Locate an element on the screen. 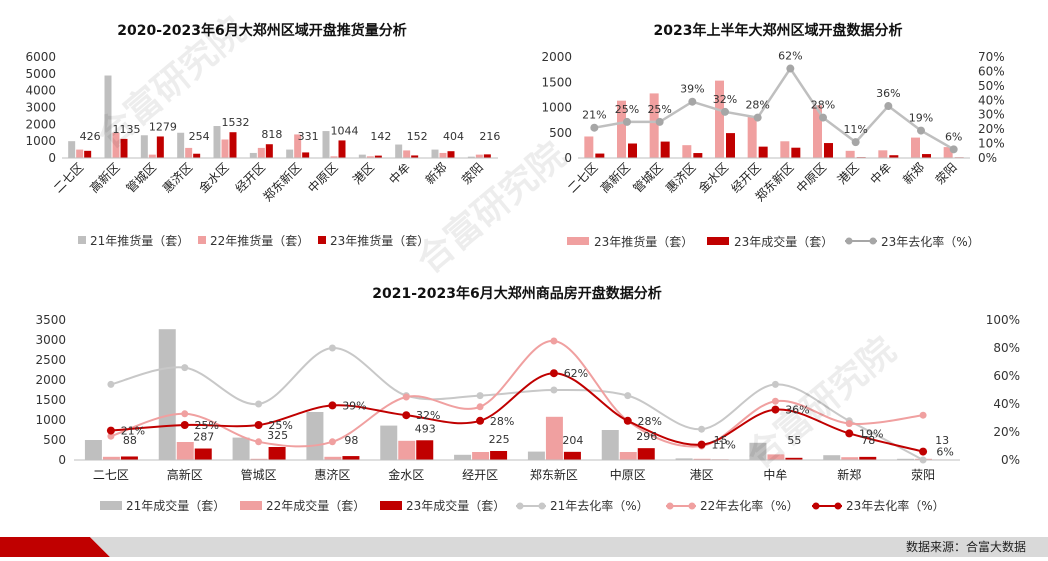  c3-legend-label: 23年成交量（套） is located at coordinates (455, 505).